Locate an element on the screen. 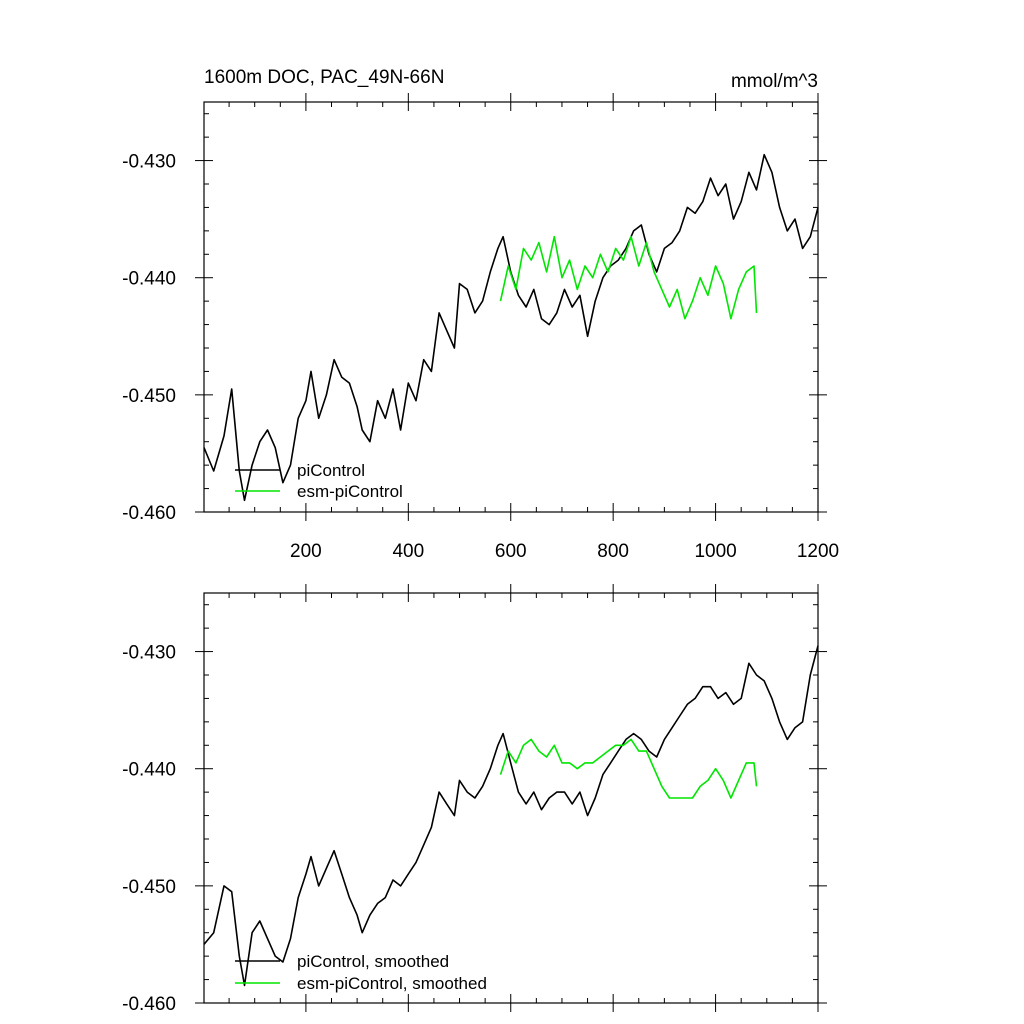 The width and height of the screenshot is (1024, 1024). legend-label-esm-picontrol-smoothed: esm-piControl, smoothed is located at coordinates (392, 983).